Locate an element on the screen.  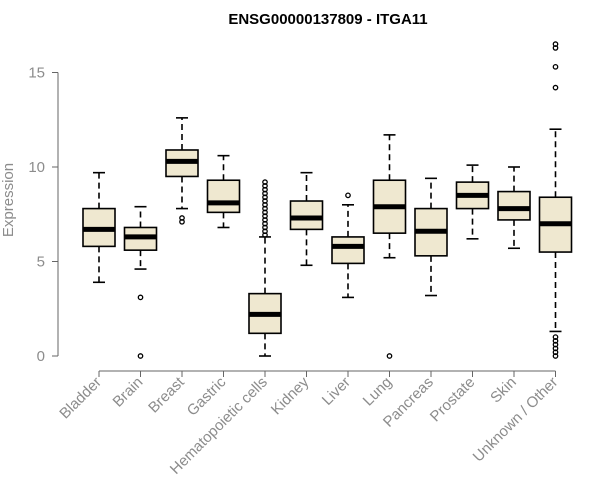
box-skin is located at coordinates (514, 208).